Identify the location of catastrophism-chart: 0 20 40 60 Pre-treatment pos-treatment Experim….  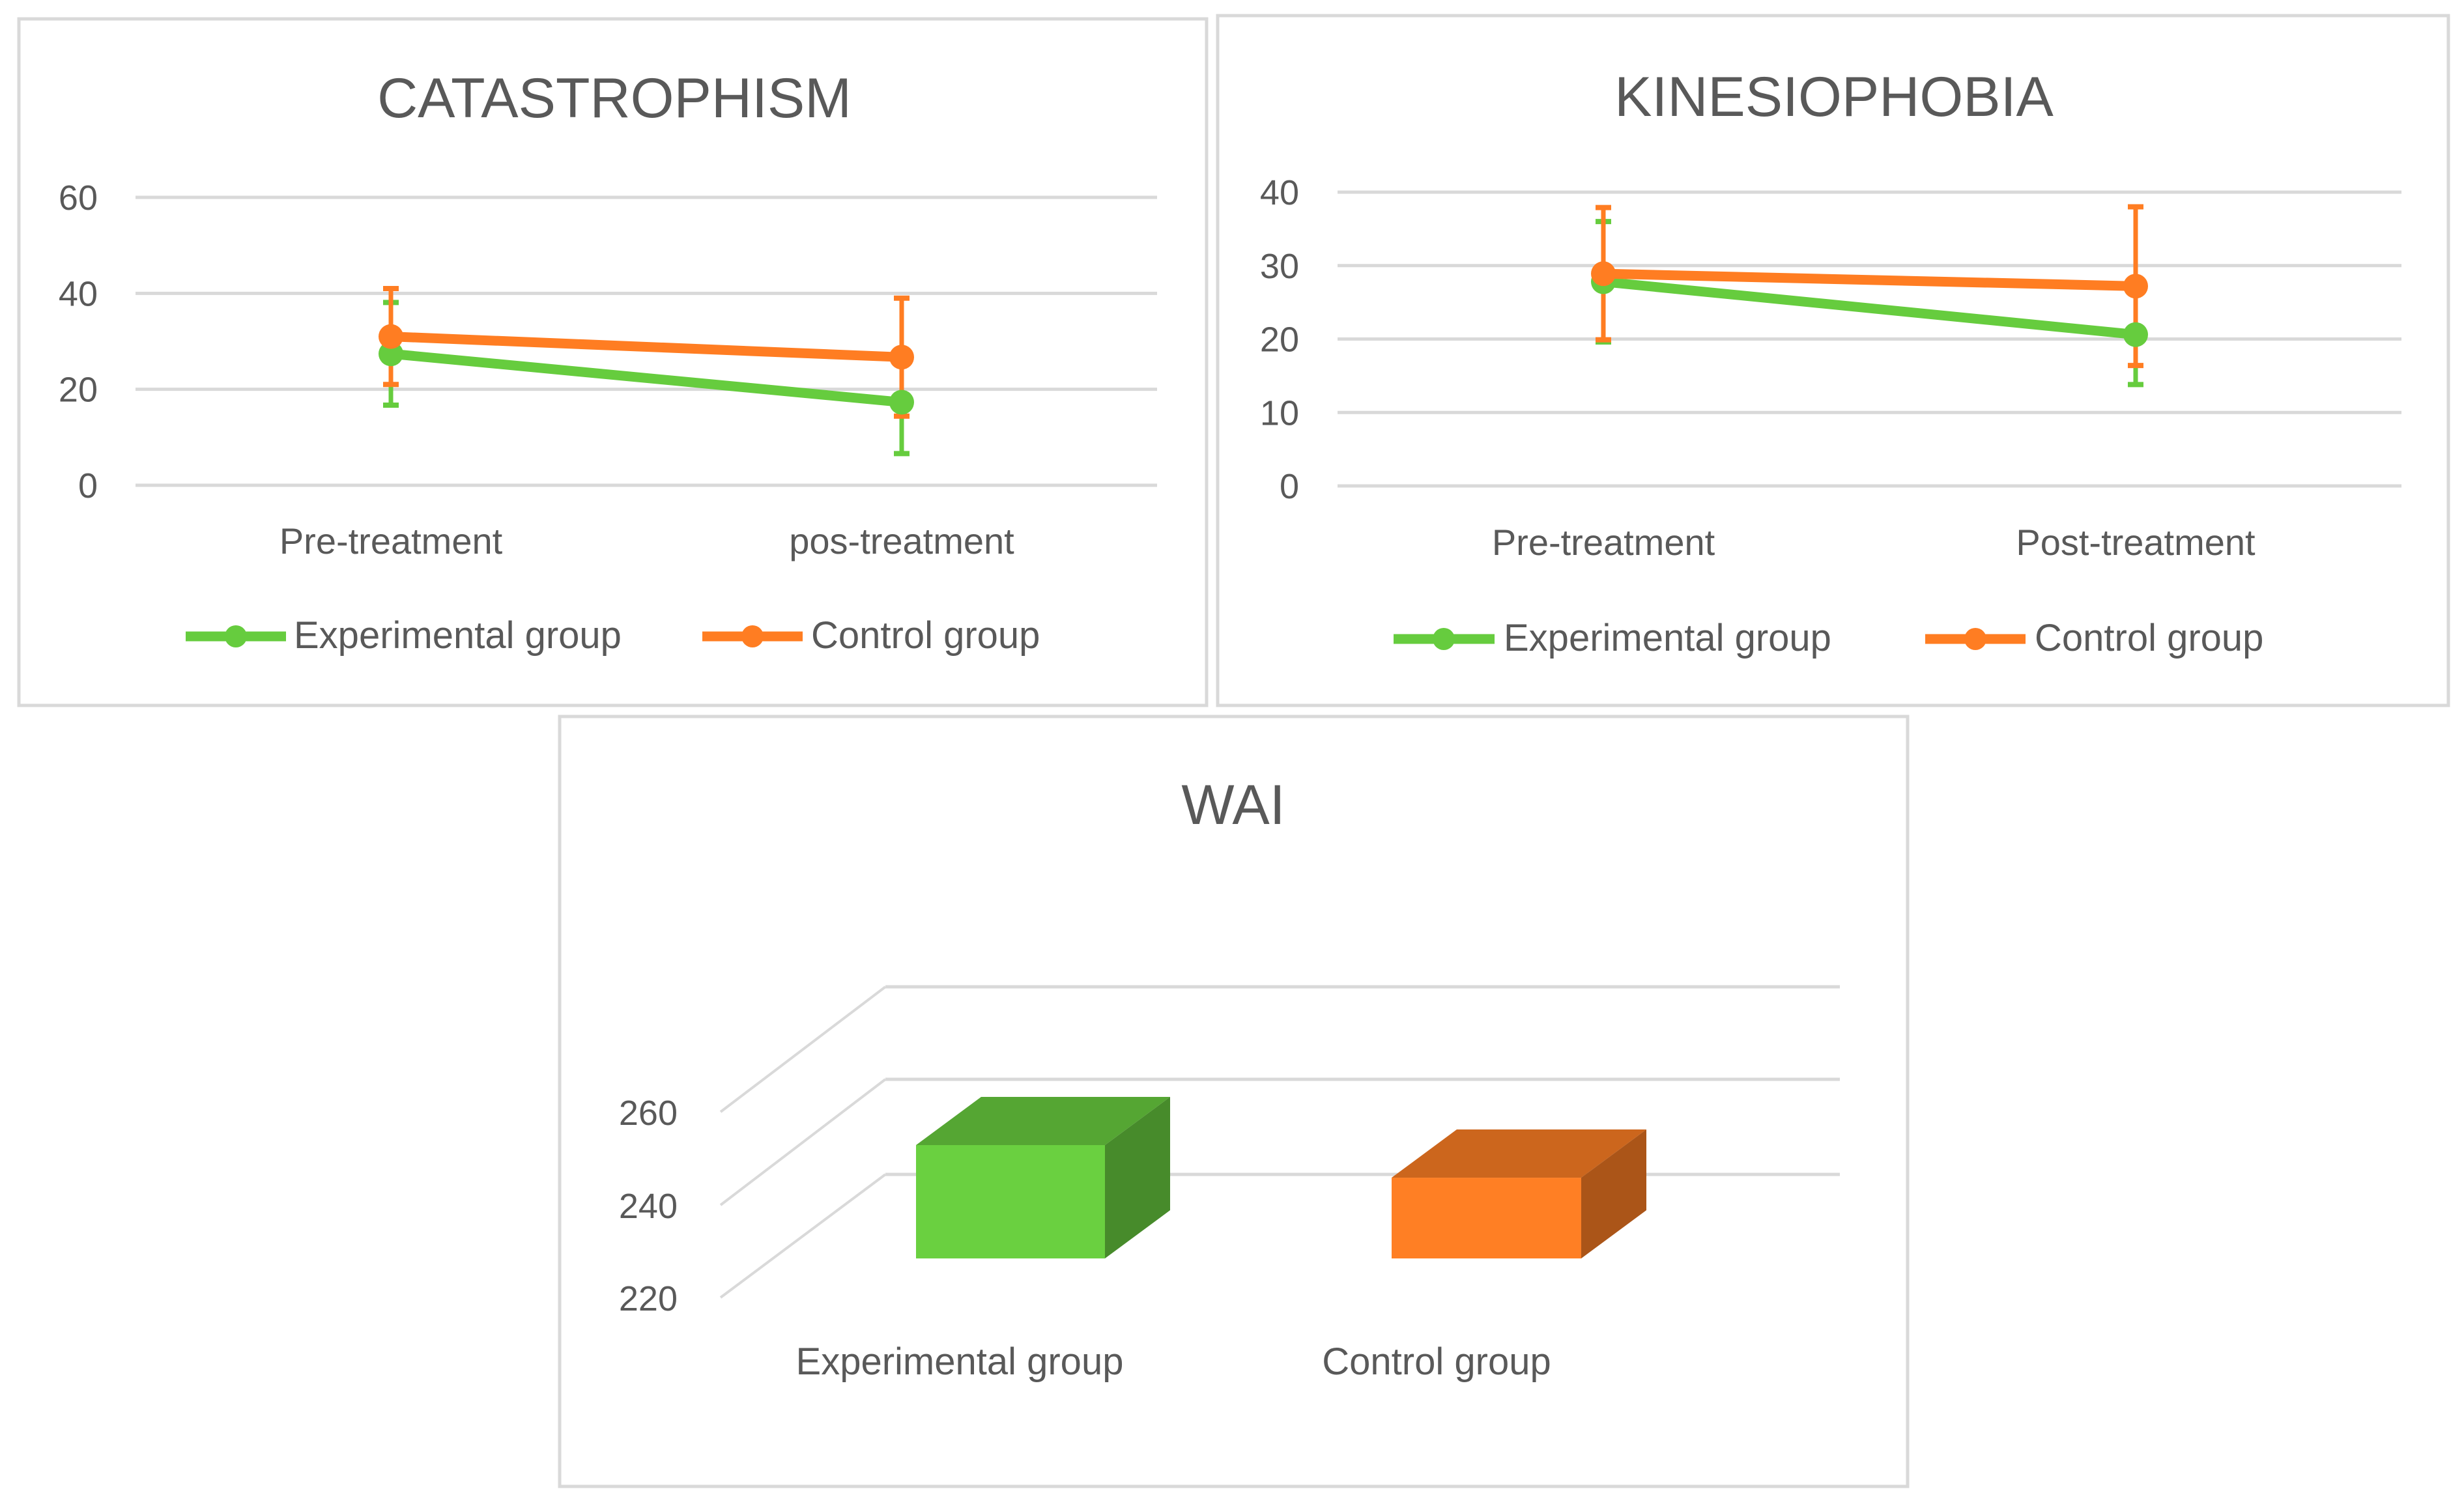
(608, 417).